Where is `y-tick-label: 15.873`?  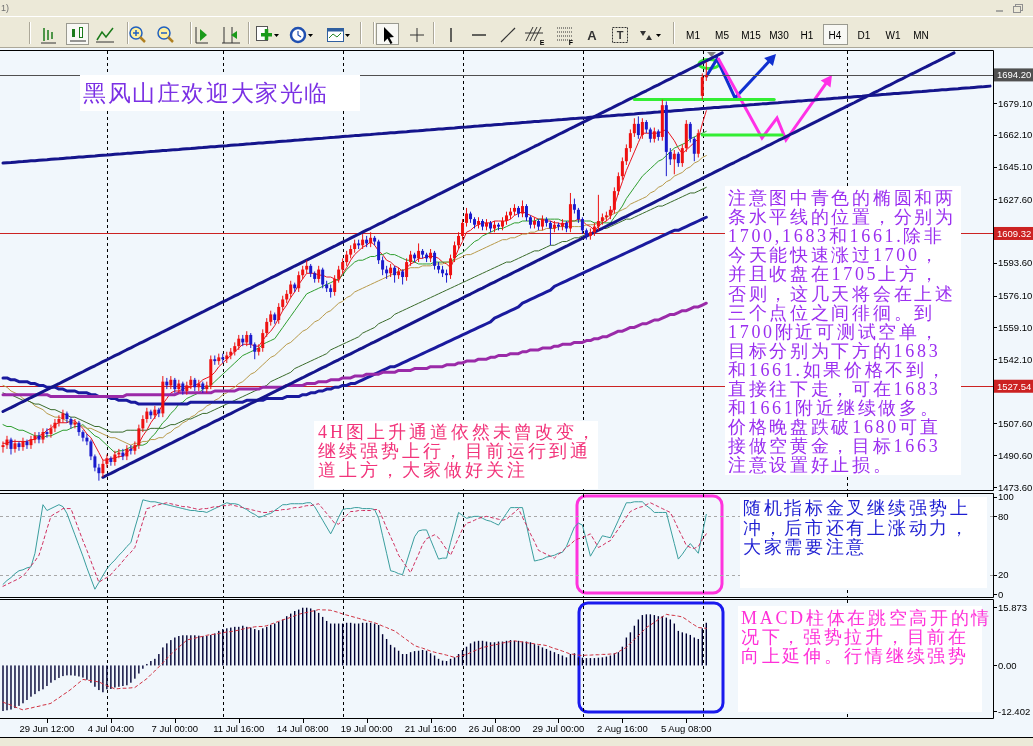 y-tick-label: 15.873 is located at coordinates (1013, 607).